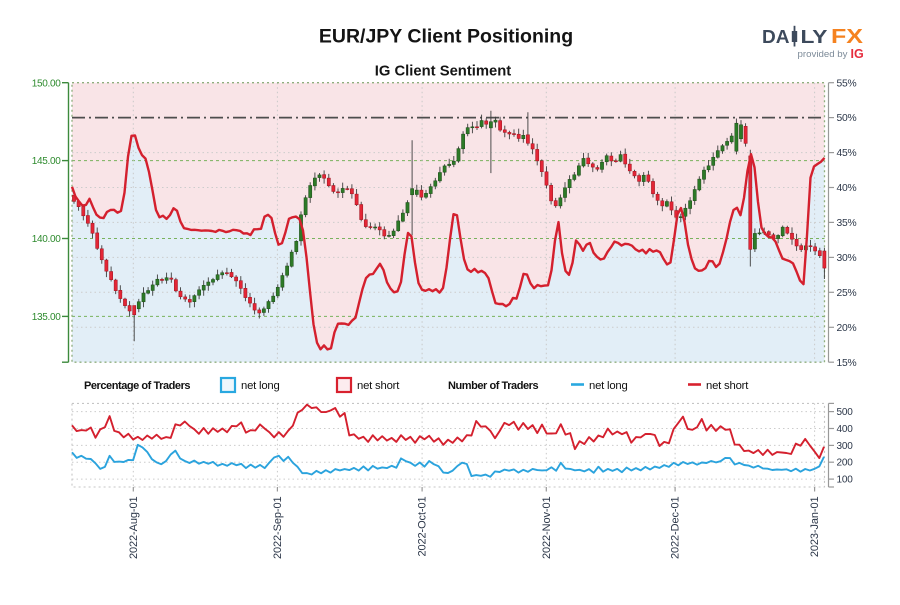 This screenshot has height=605, width=900. I want to click on svg-text: 25%, so click(847, 293).